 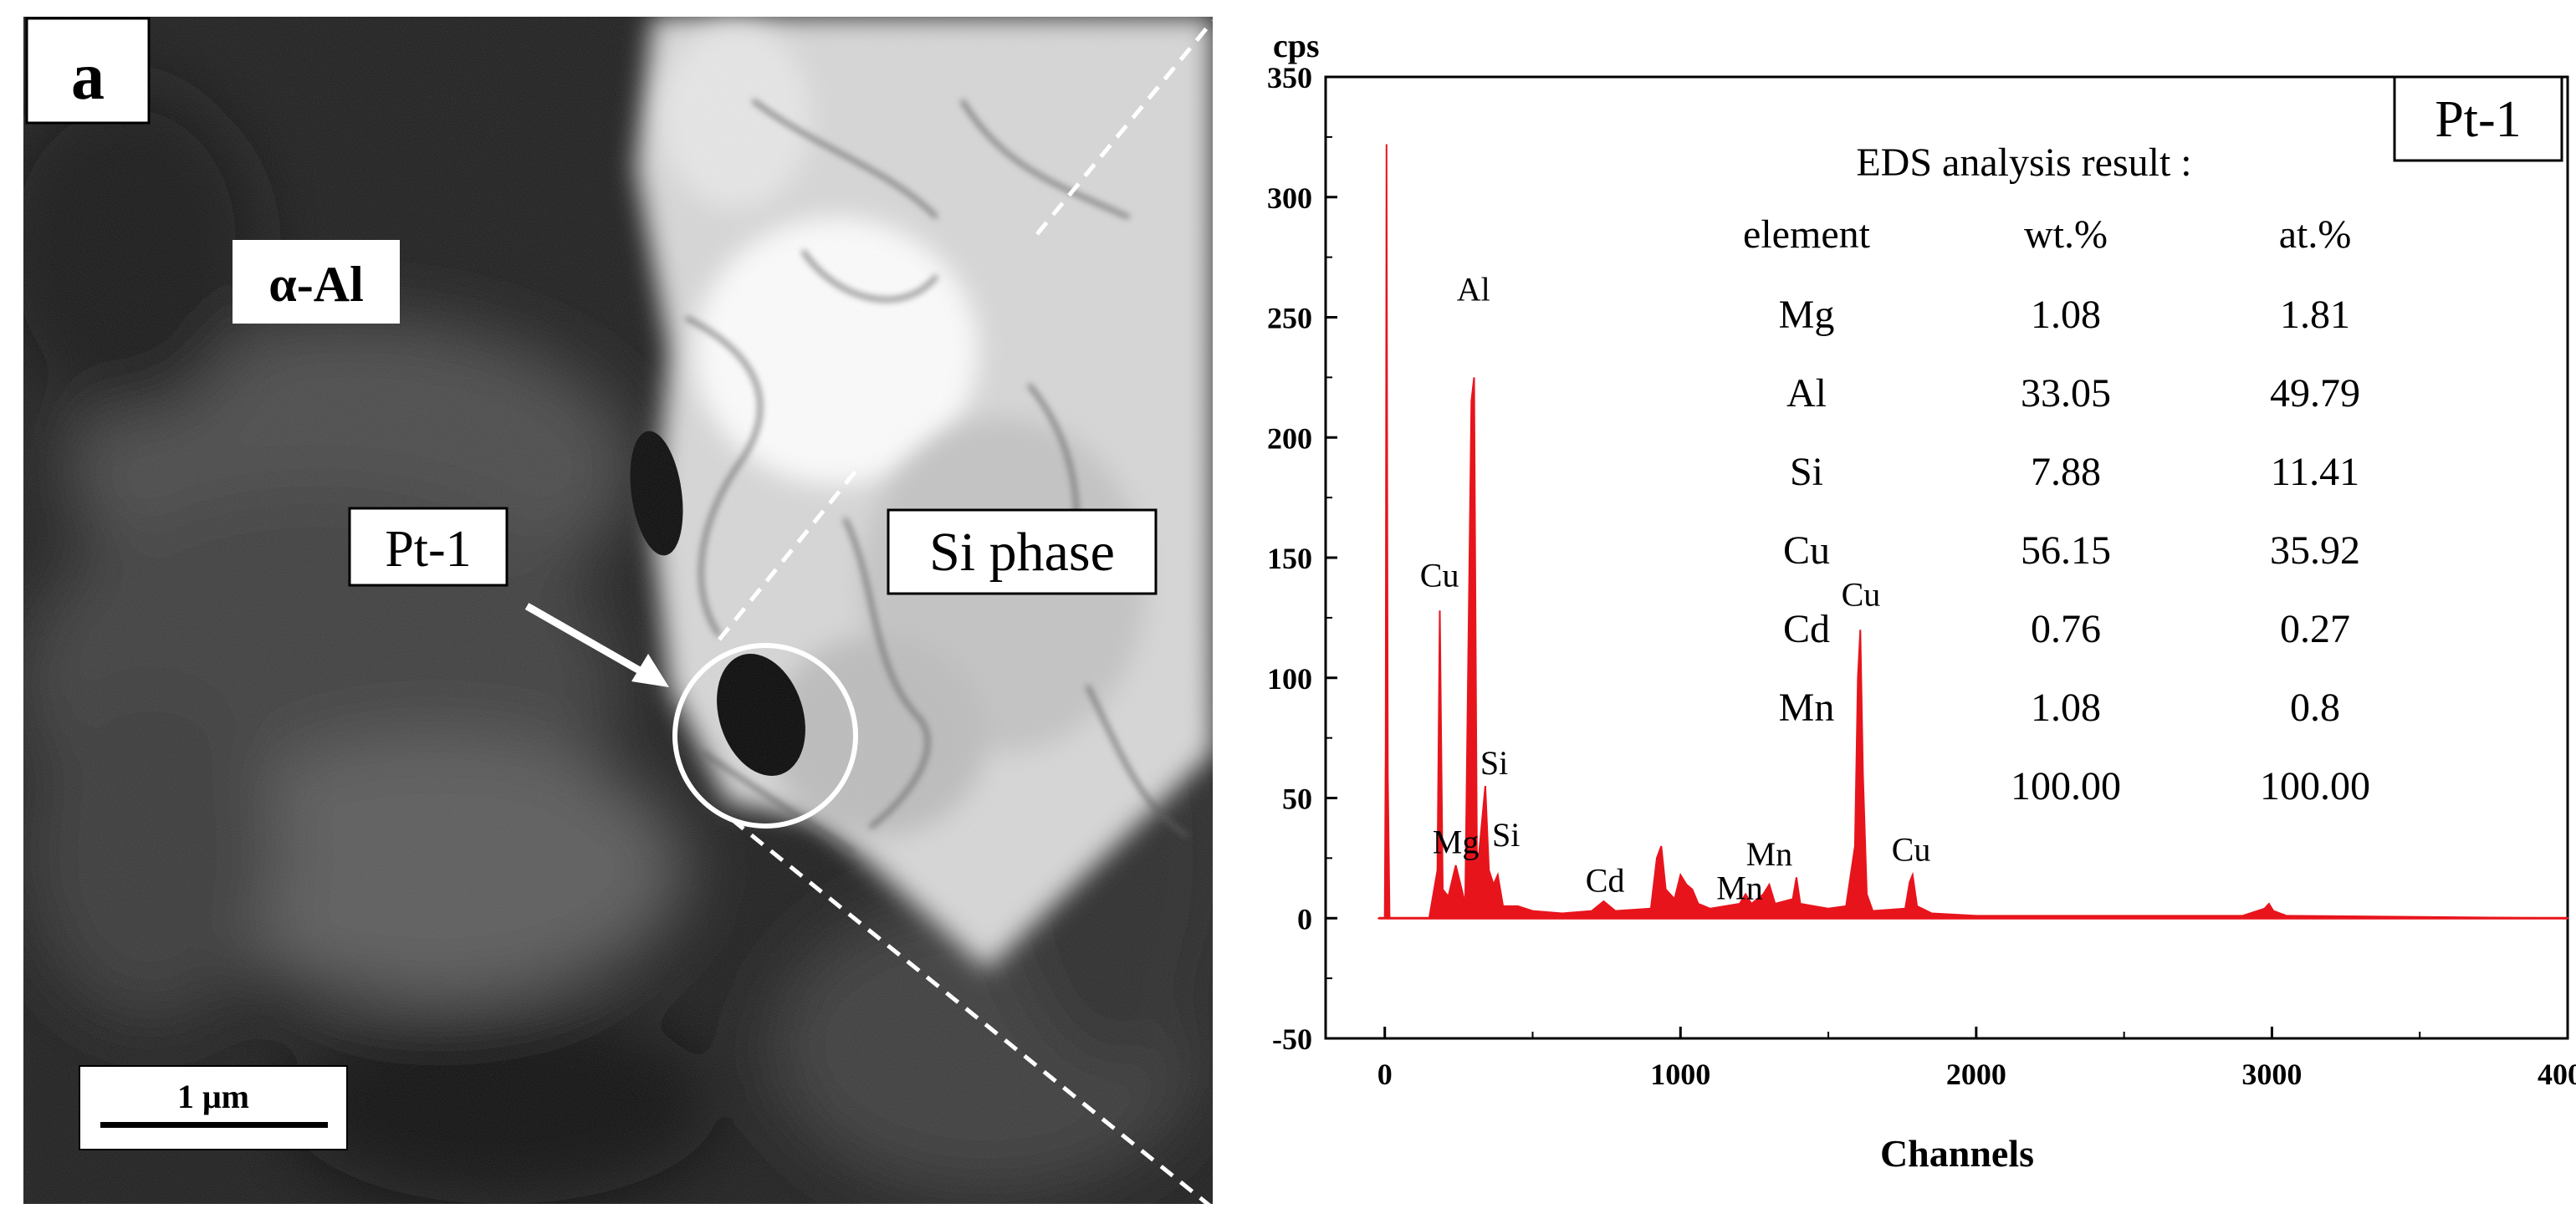 I want to click on point-label-box: Pt-1, so click(x=428, y=547).